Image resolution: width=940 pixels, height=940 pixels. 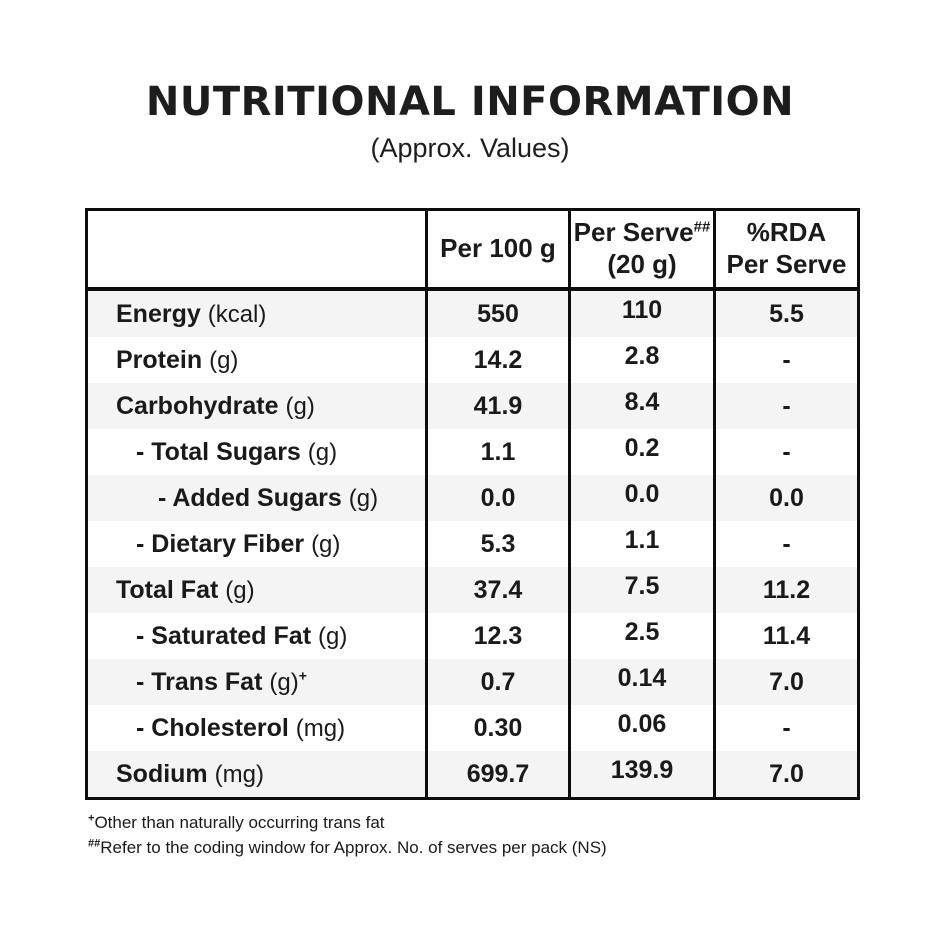 What do you see at coordinates (212, 727) in the screenshot?
I see `nutrient-name: - Cholesterol` at bounding box center [212, 727].